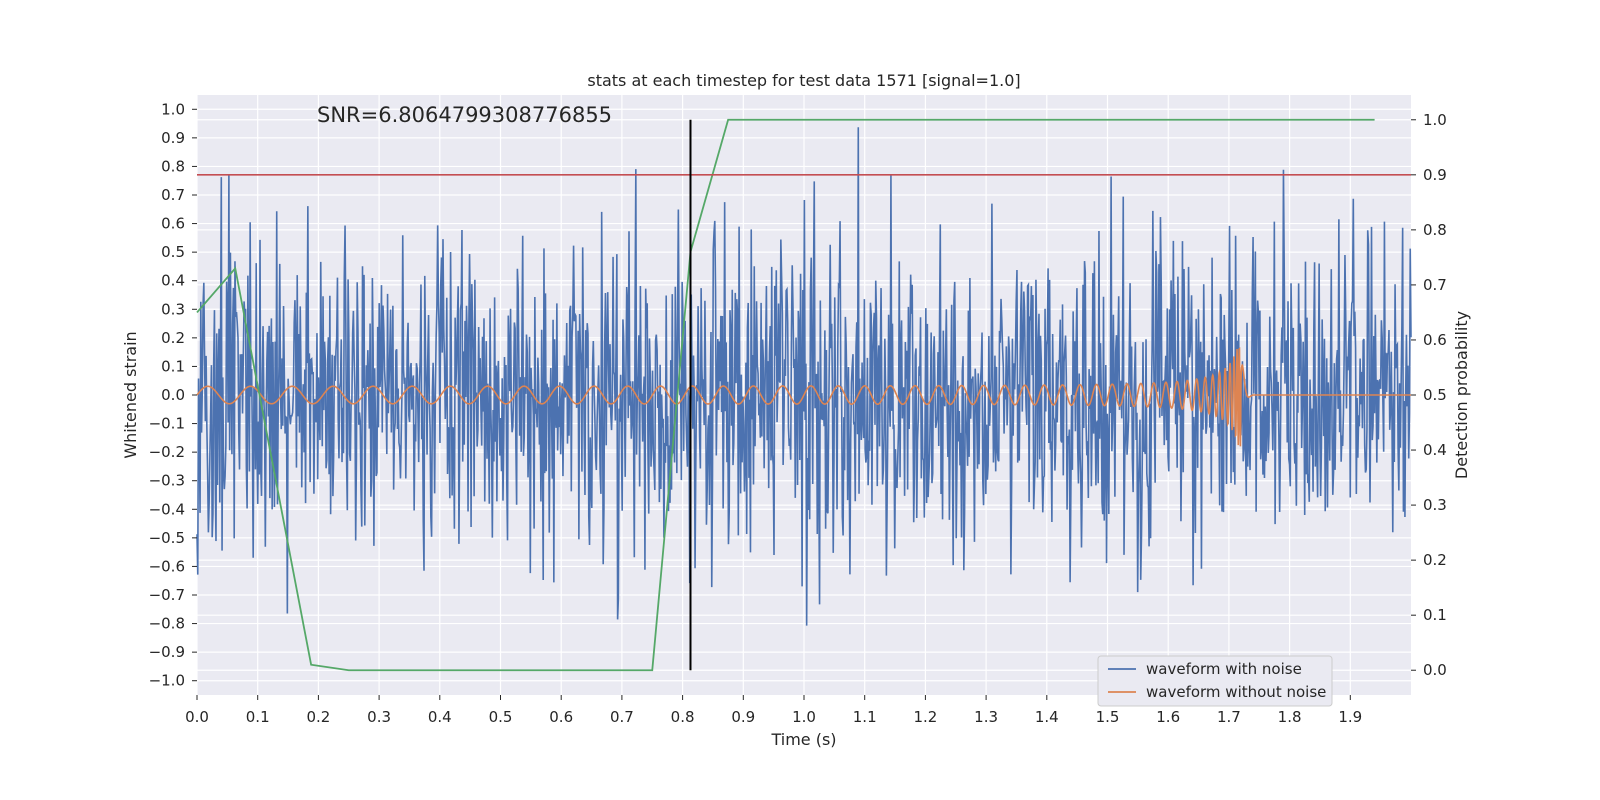 The image size is (1600, 800). I want to click on x-tick-label: 1.0, so click(804, 717).